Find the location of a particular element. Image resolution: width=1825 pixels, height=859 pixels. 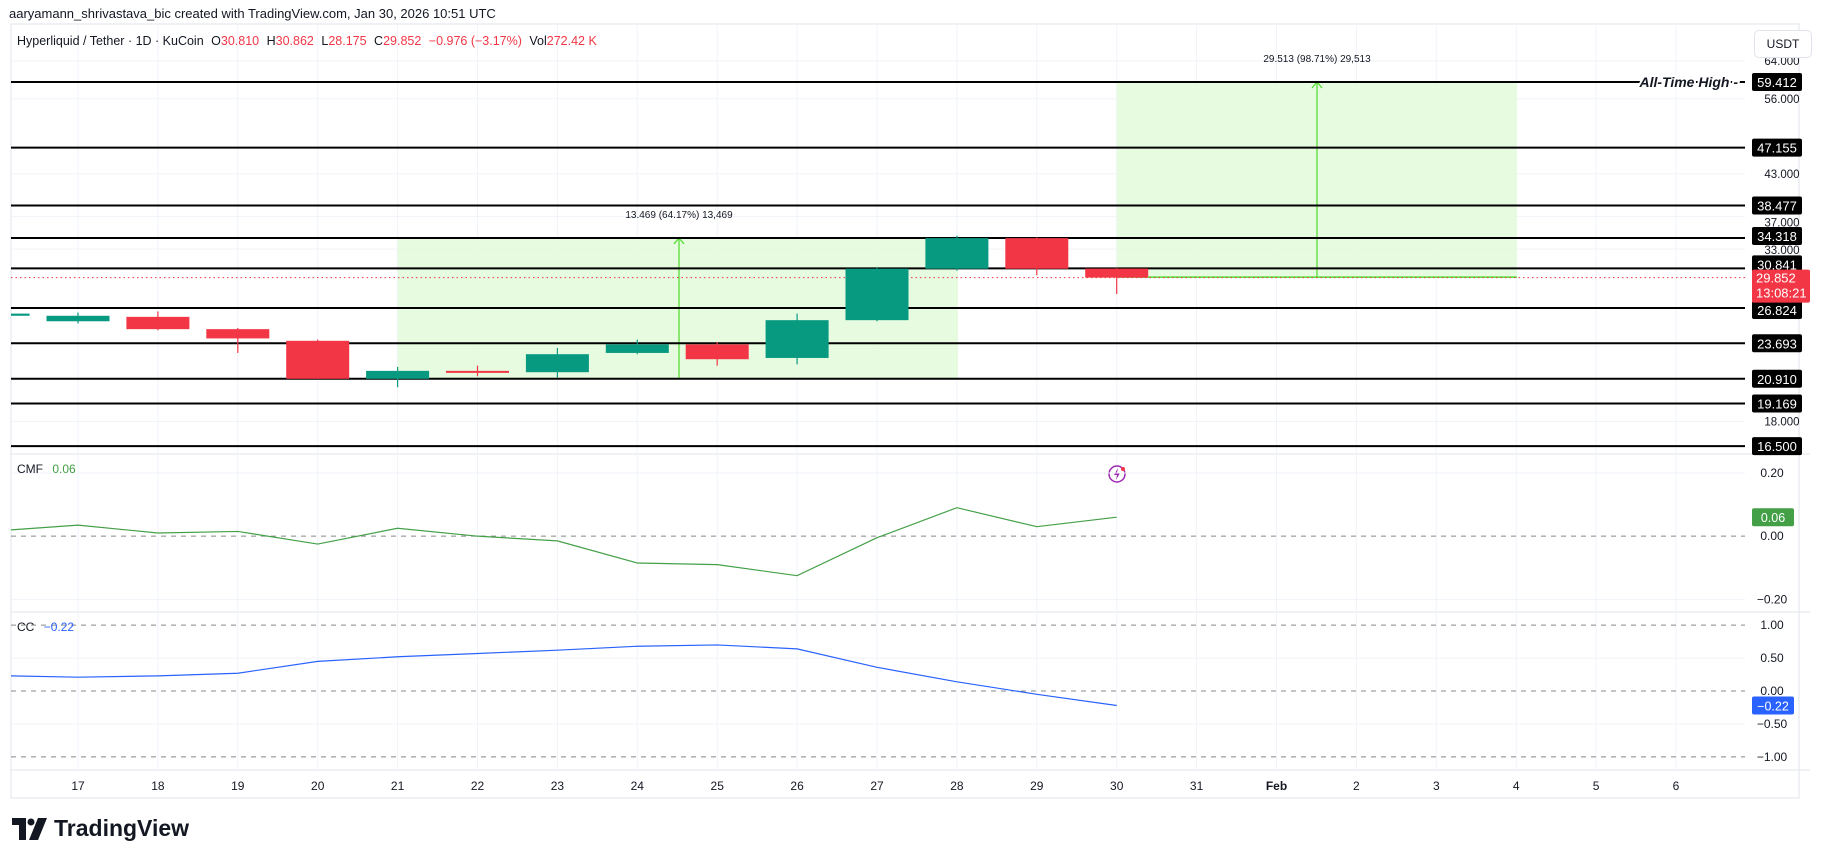

x-axis-label: 18 is located at coordinates (158, 786).